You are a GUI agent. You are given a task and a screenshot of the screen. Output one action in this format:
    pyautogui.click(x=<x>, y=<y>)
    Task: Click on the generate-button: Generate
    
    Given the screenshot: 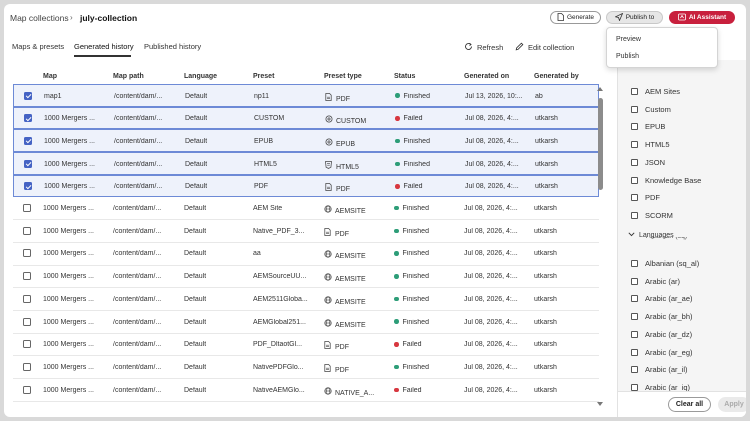 What is the action you would take?
    pyautogui.click(x=575, y=17)
    